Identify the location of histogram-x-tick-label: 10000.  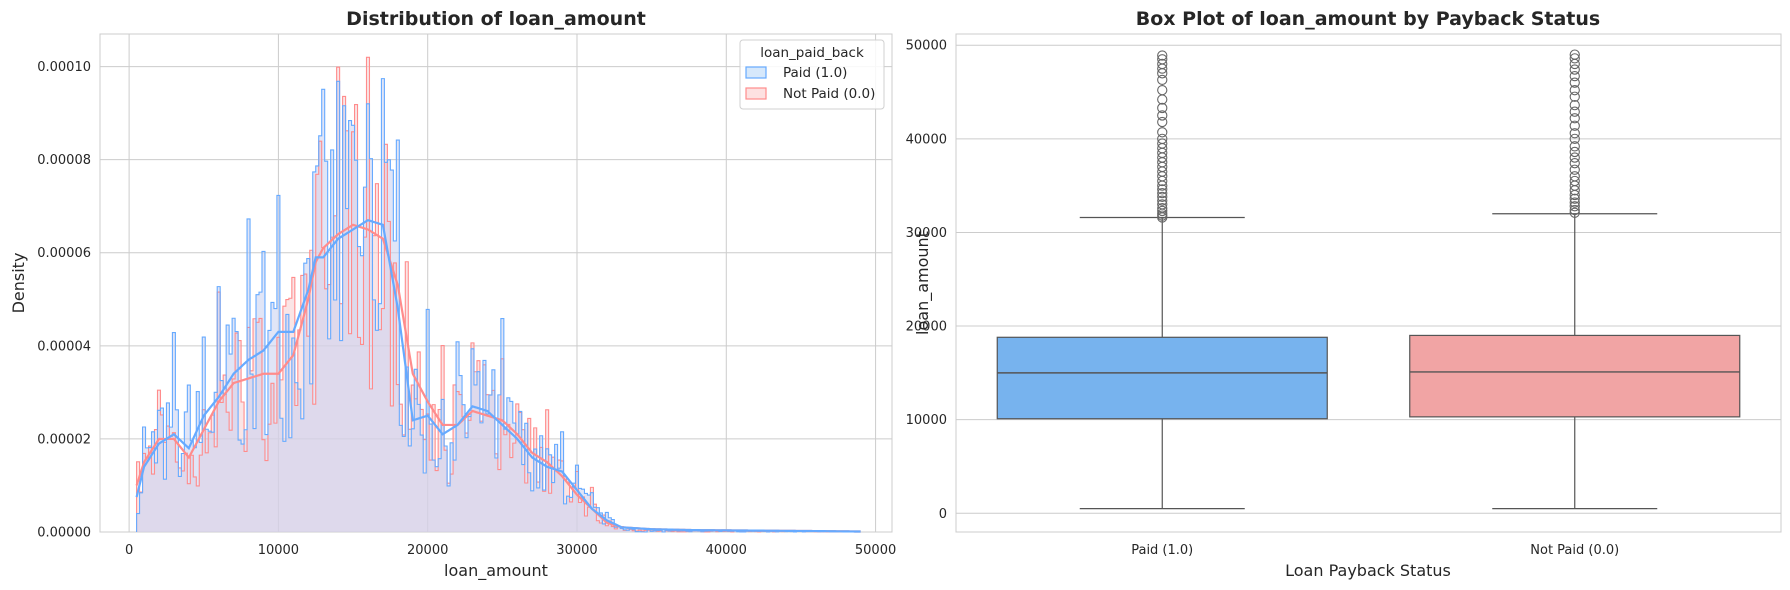
(278, 550).